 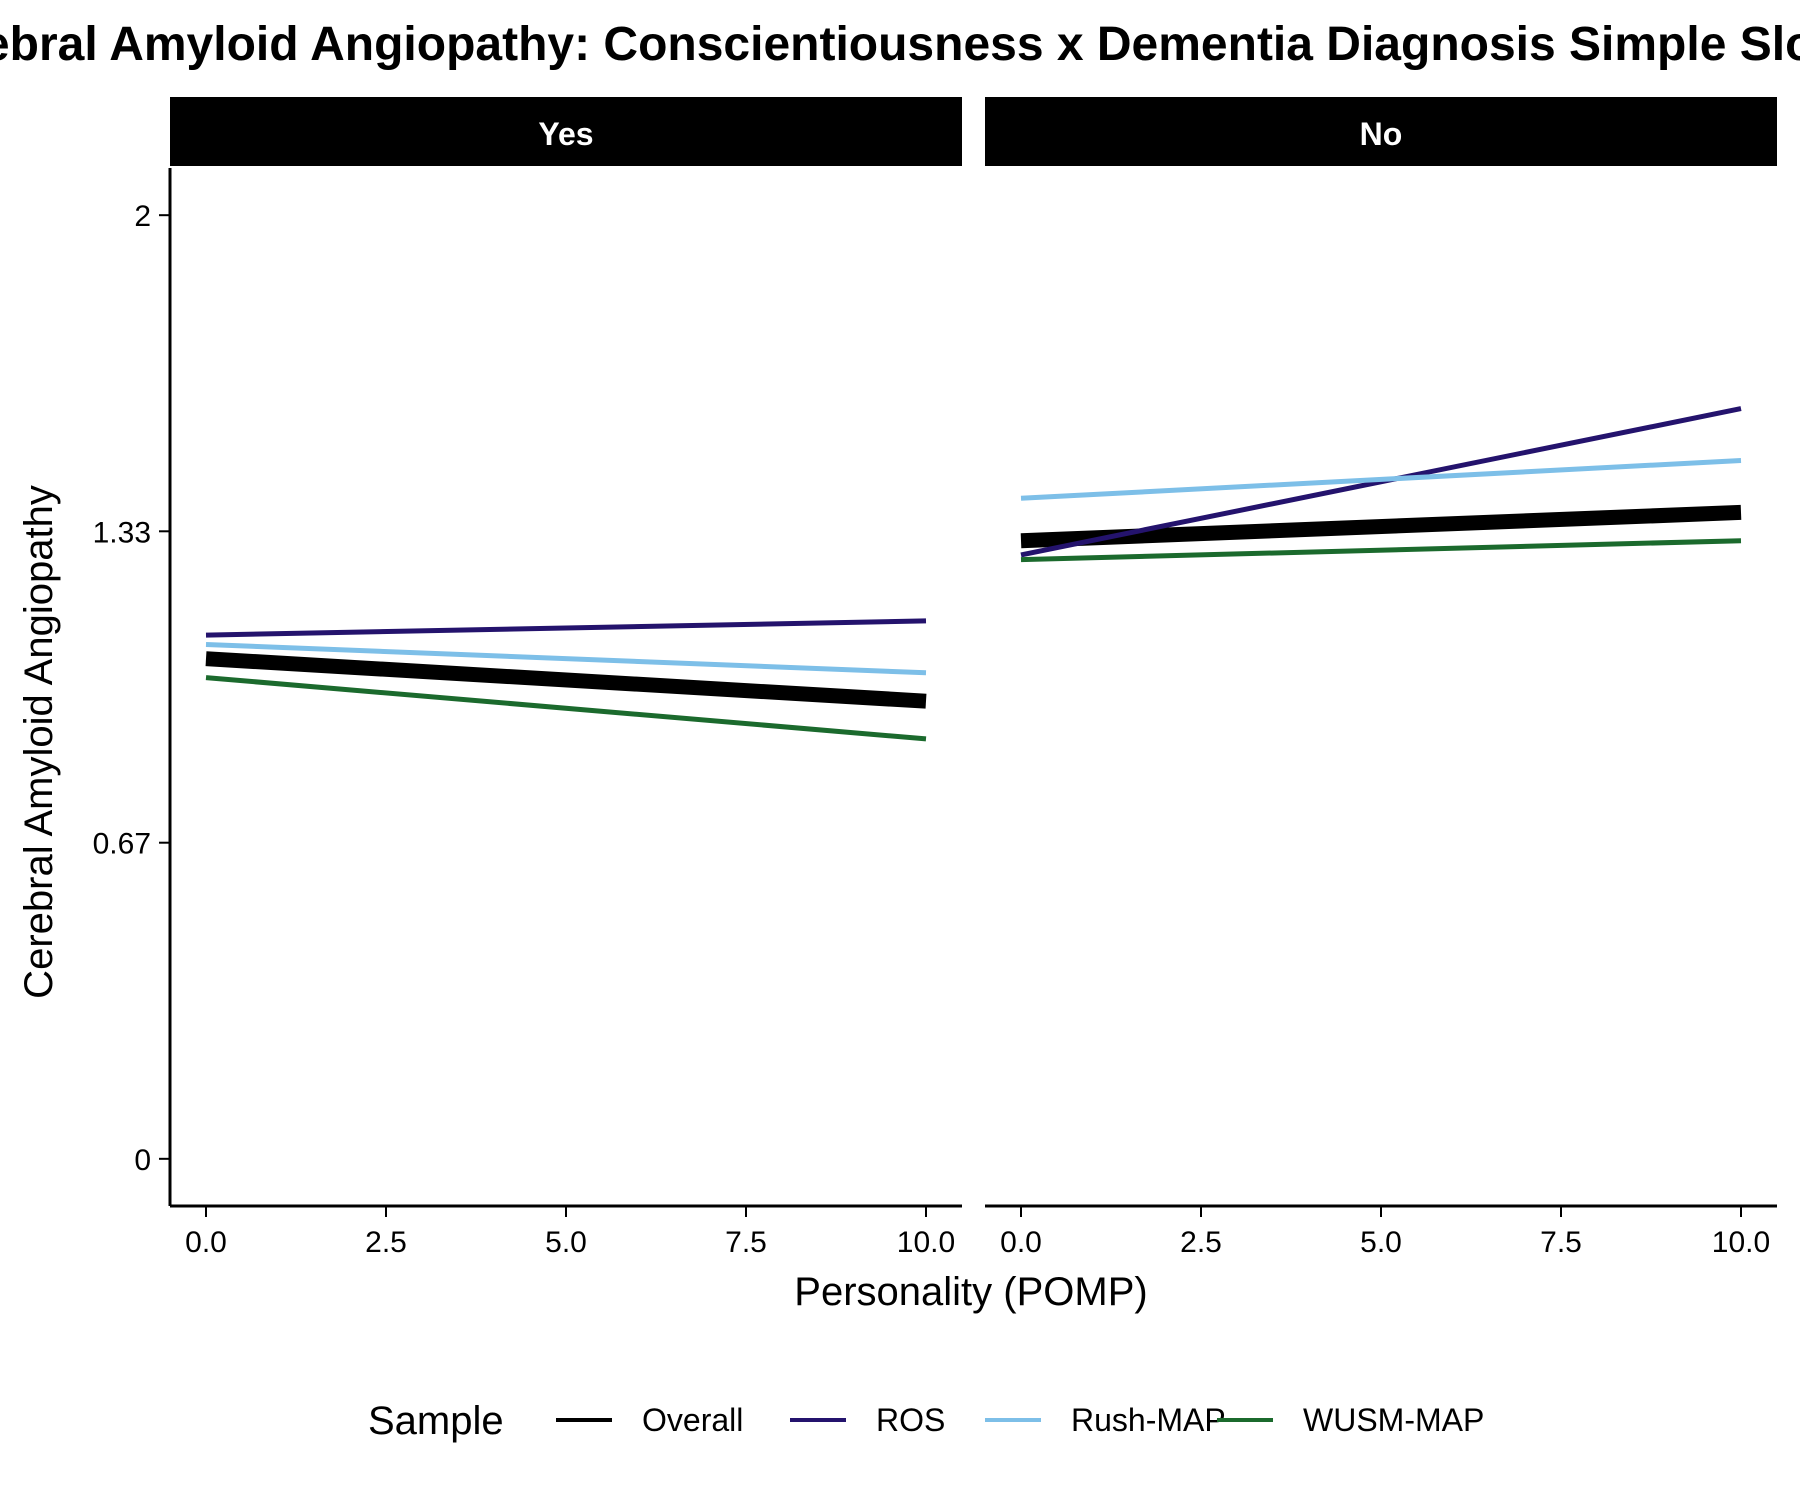 I want to click on legend-label: Rush-MAP, so click(x=1148, y=1420).